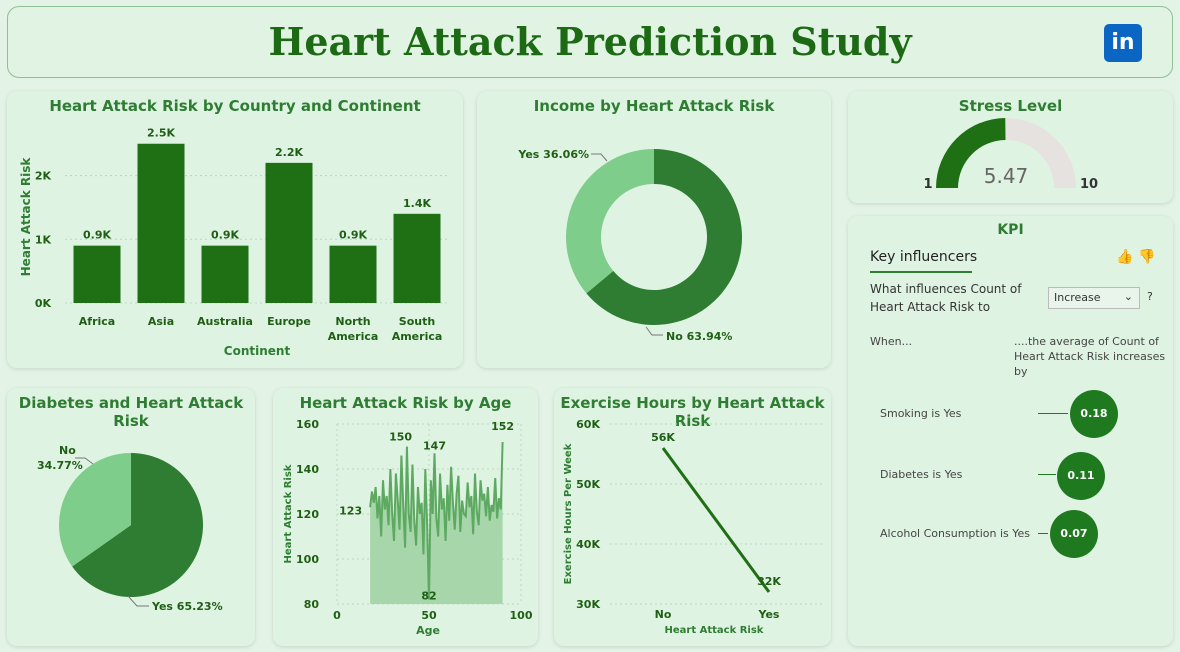 The width and height of the screenshot is (1180, 652). I want to click on x-tick-label: 0, so click(337, 615).